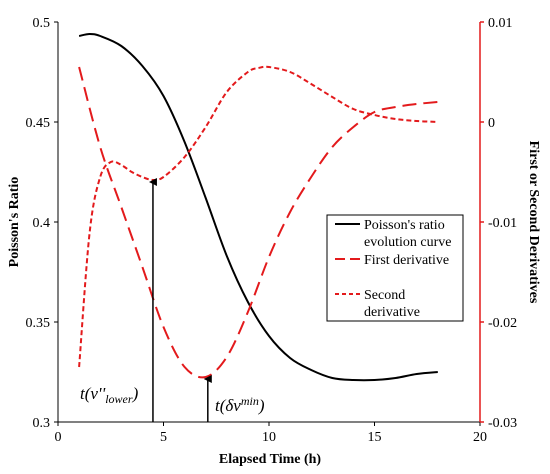 This screenshot has width=550, height=474. I want to click on annotation-label-lower: t(v''lower), so click(109, 395).